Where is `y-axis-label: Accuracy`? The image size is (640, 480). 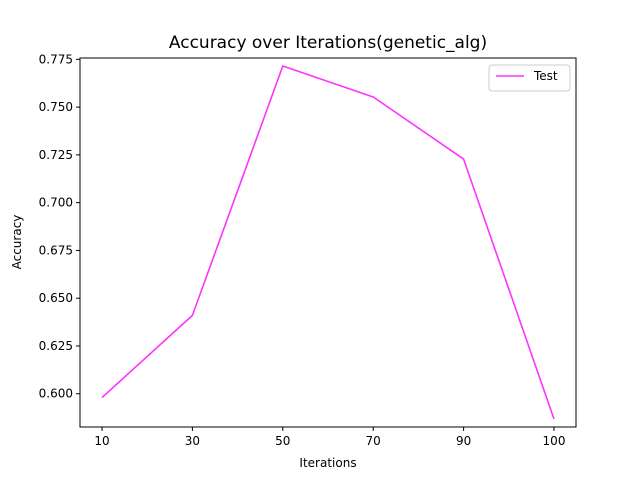
y-axis-label: Accuracy is located at coordinates (17, 242).